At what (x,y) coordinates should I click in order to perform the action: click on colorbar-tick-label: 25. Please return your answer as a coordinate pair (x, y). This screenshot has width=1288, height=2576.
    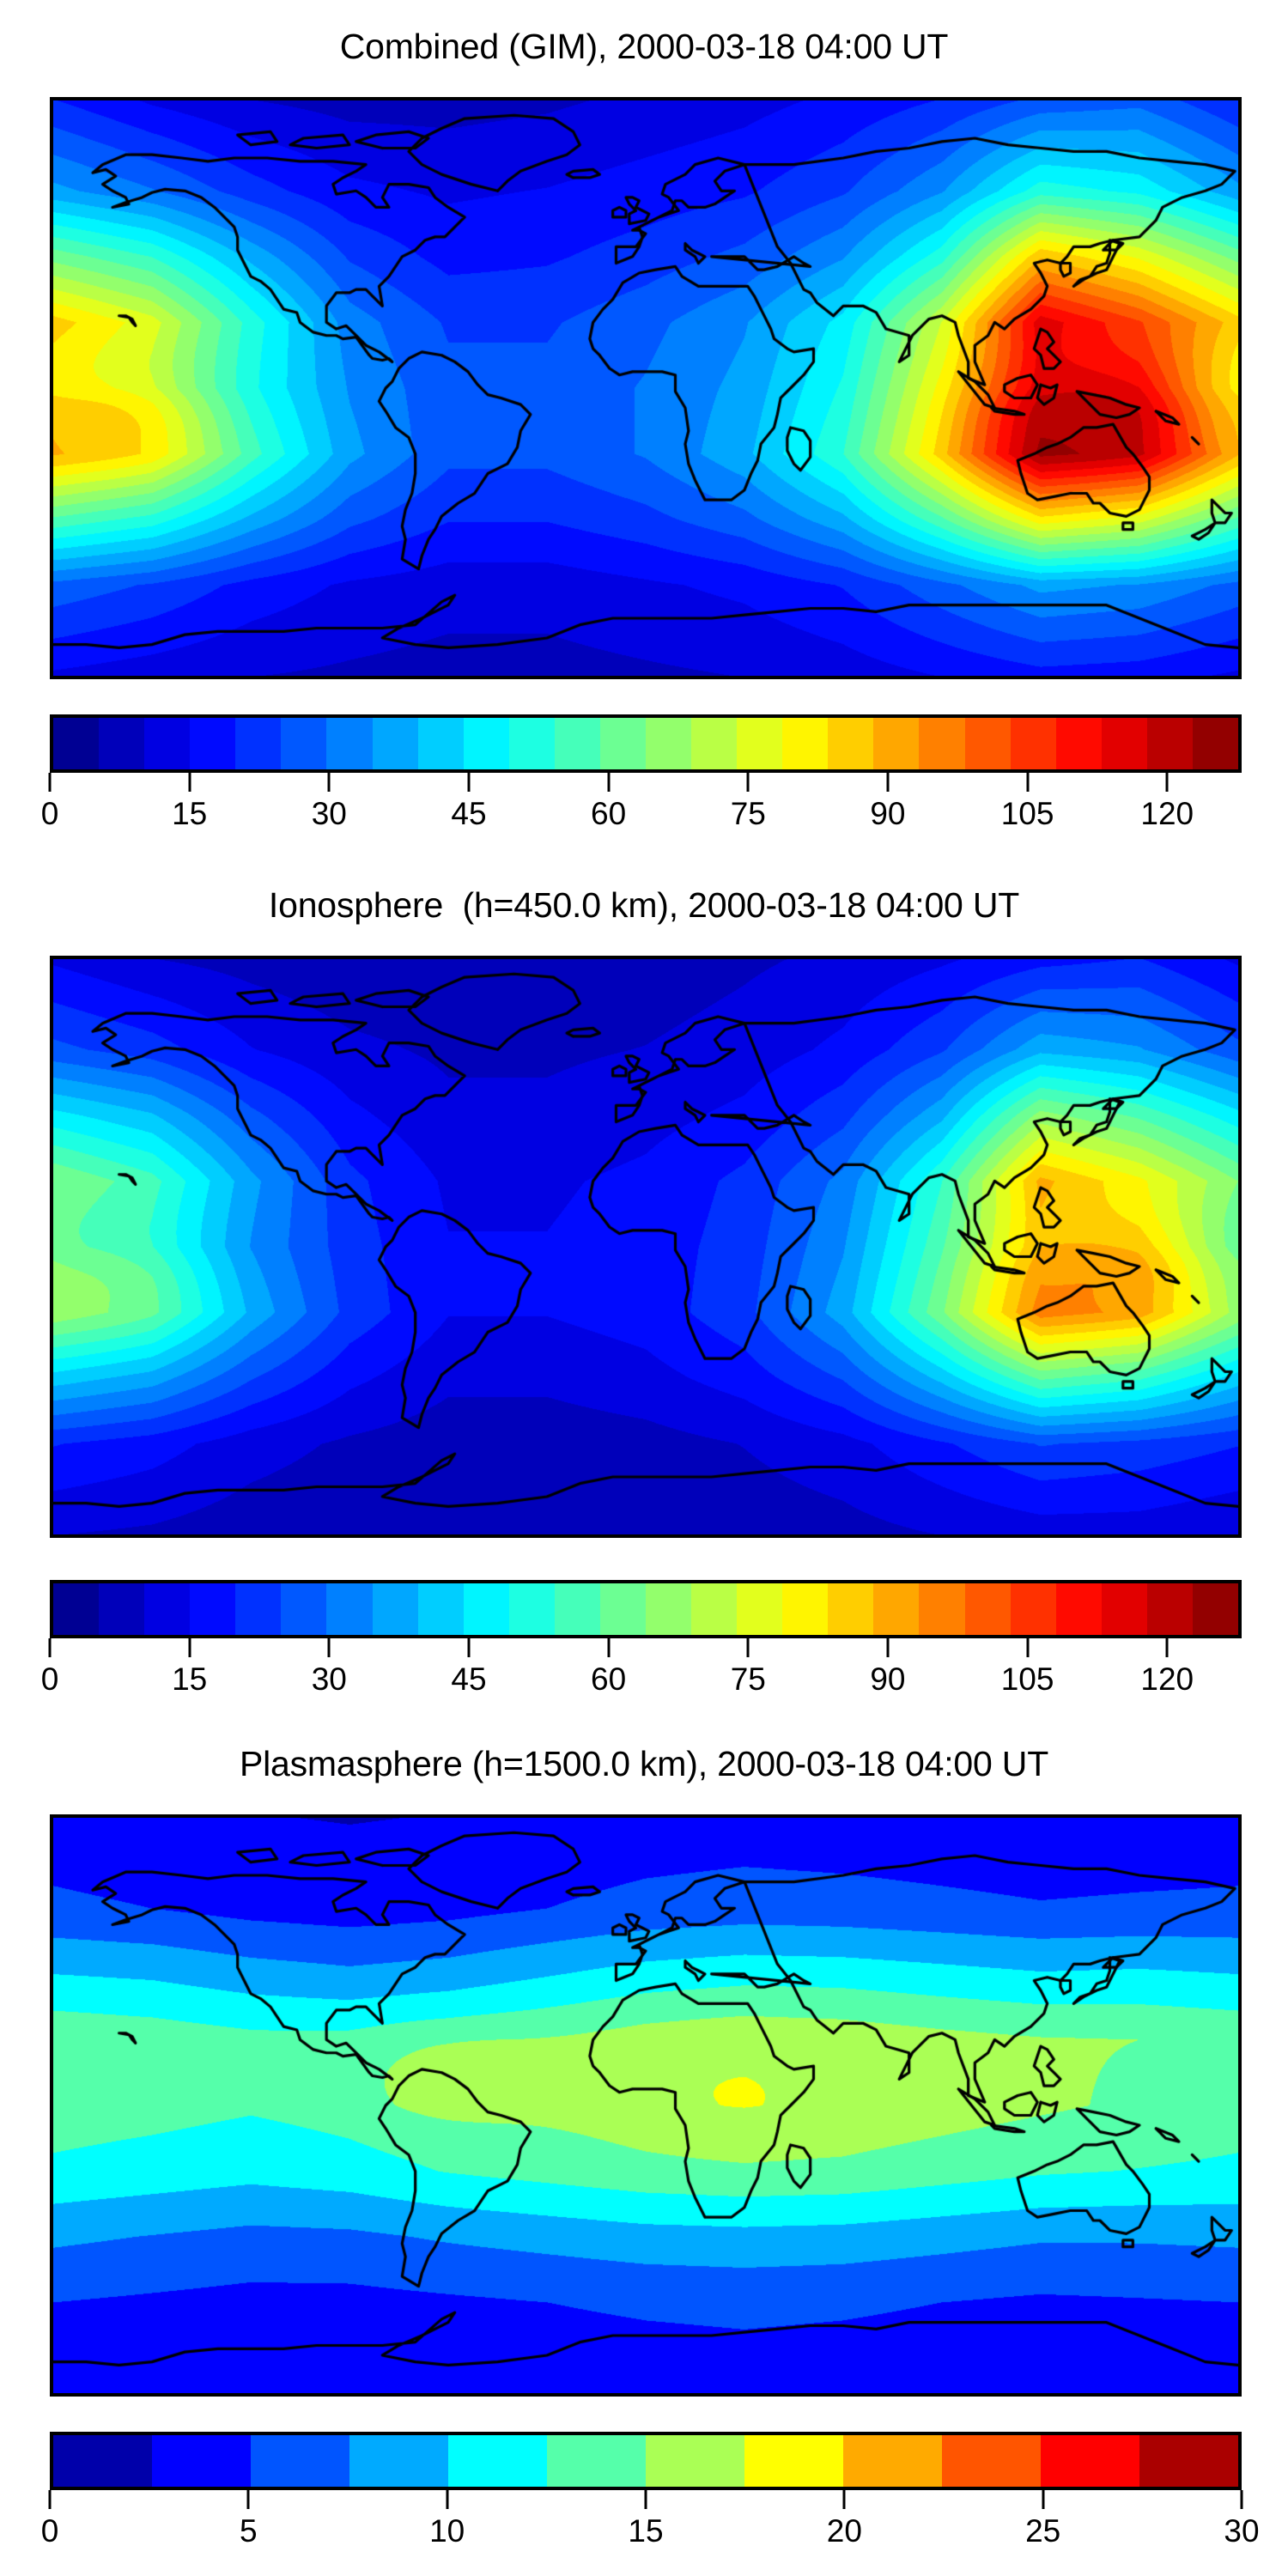
    Looking at the image, I should click on (1043, 2531).